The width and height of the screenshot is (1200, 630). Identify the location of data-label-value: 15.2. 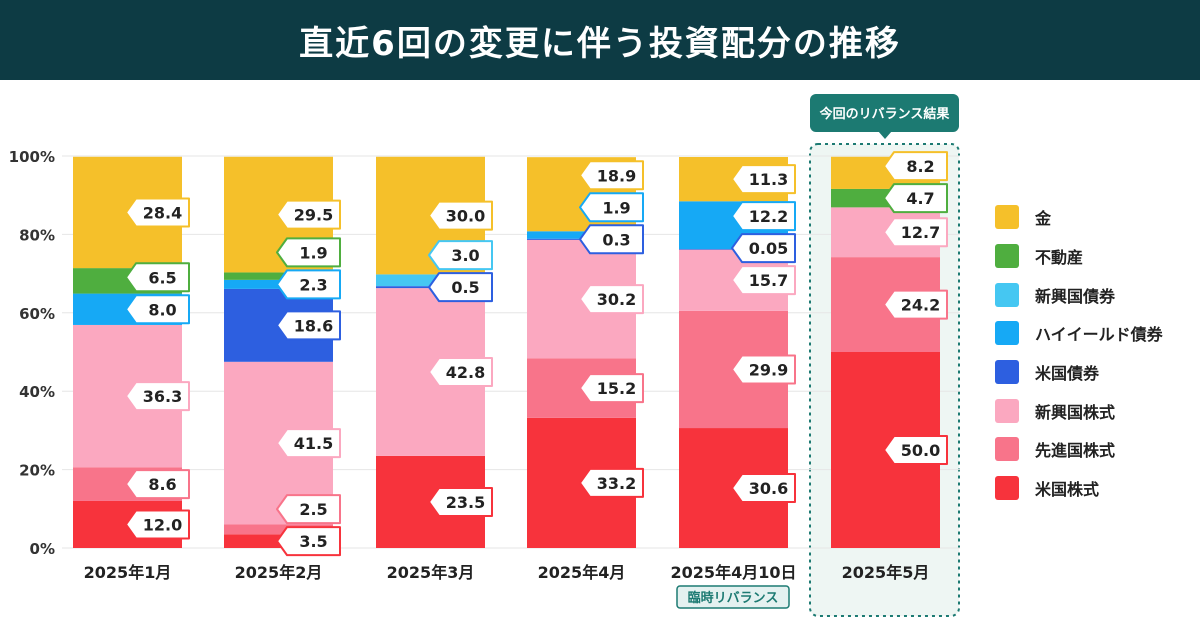
(616, 388).